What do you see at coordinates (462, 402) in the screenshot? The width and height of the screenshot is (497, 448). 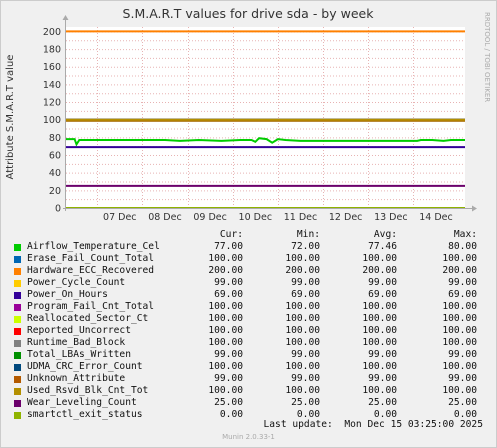 I see `legend-value-max: 25.00` at bounding box center [462, 402].